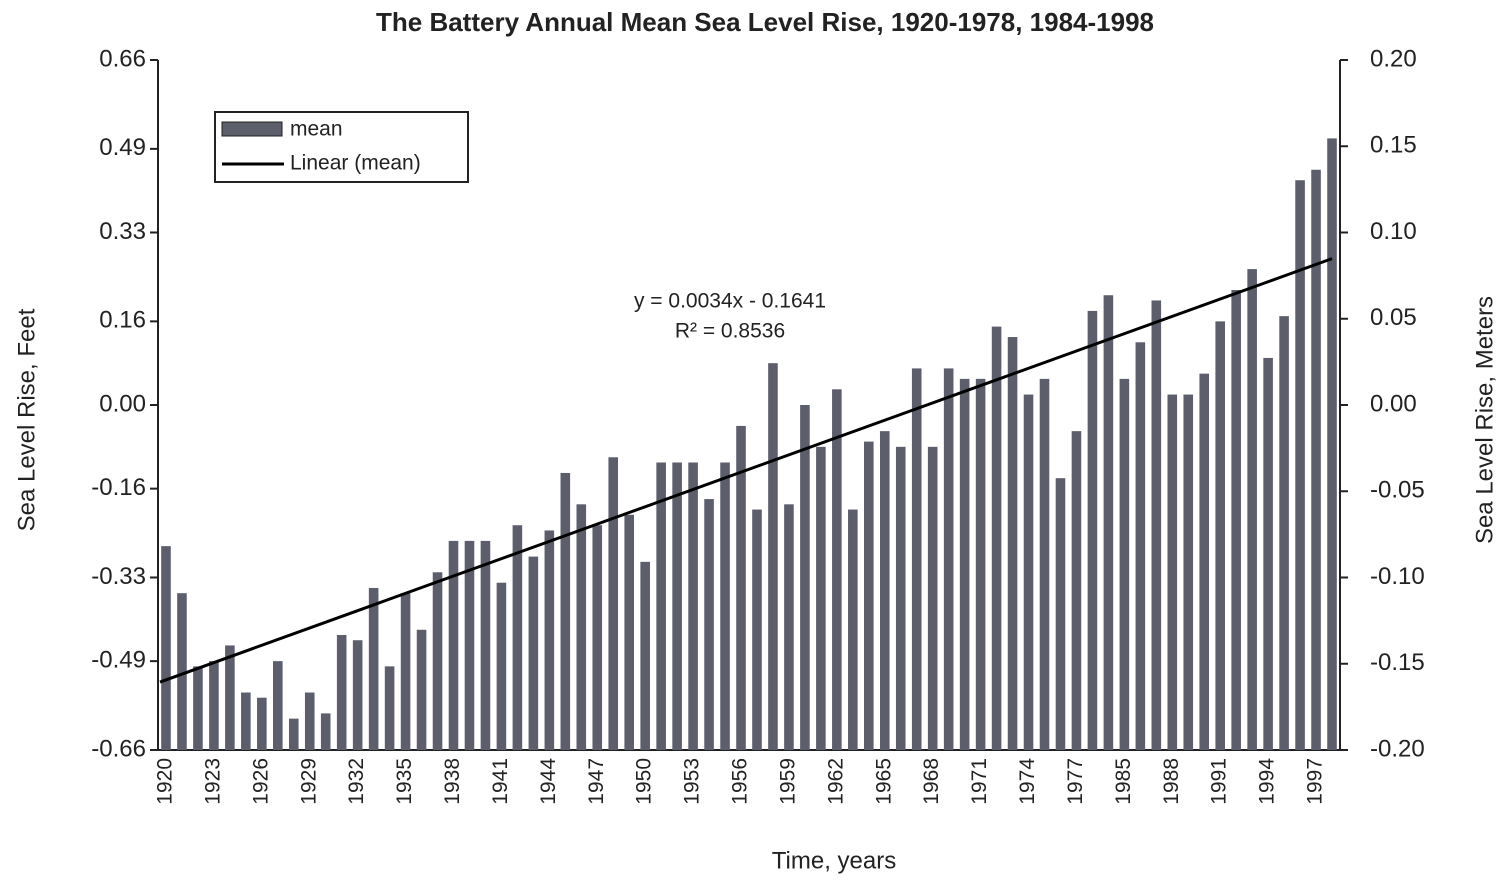 This screenshot has width=1502, height=880. I want to click on x-tick-label: 1938, so click(452, 781).